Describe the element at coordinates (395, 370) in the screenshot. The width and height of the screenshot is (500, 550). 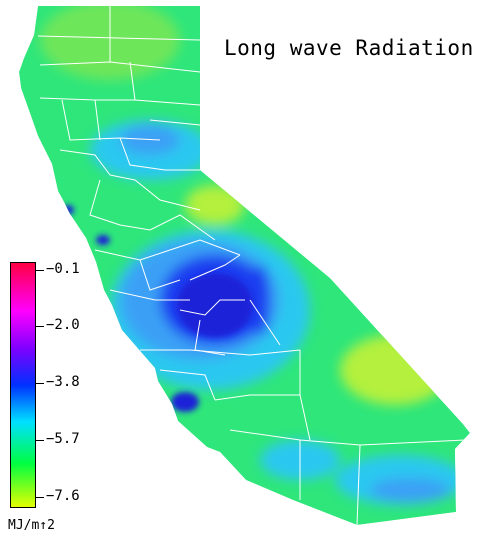
I see `desert-yellow-area` at that location.